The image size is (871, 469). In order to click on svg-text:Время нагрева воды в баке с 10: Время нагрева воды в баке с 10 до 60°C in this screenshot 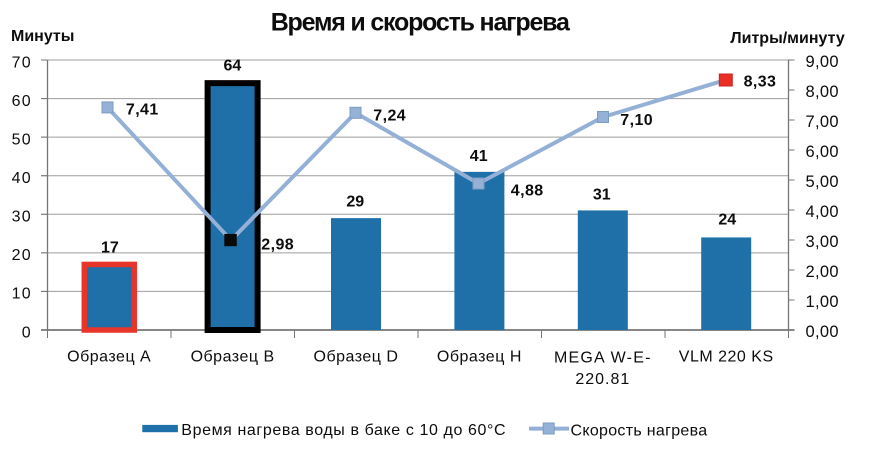, I will do `click(343, 430)`.